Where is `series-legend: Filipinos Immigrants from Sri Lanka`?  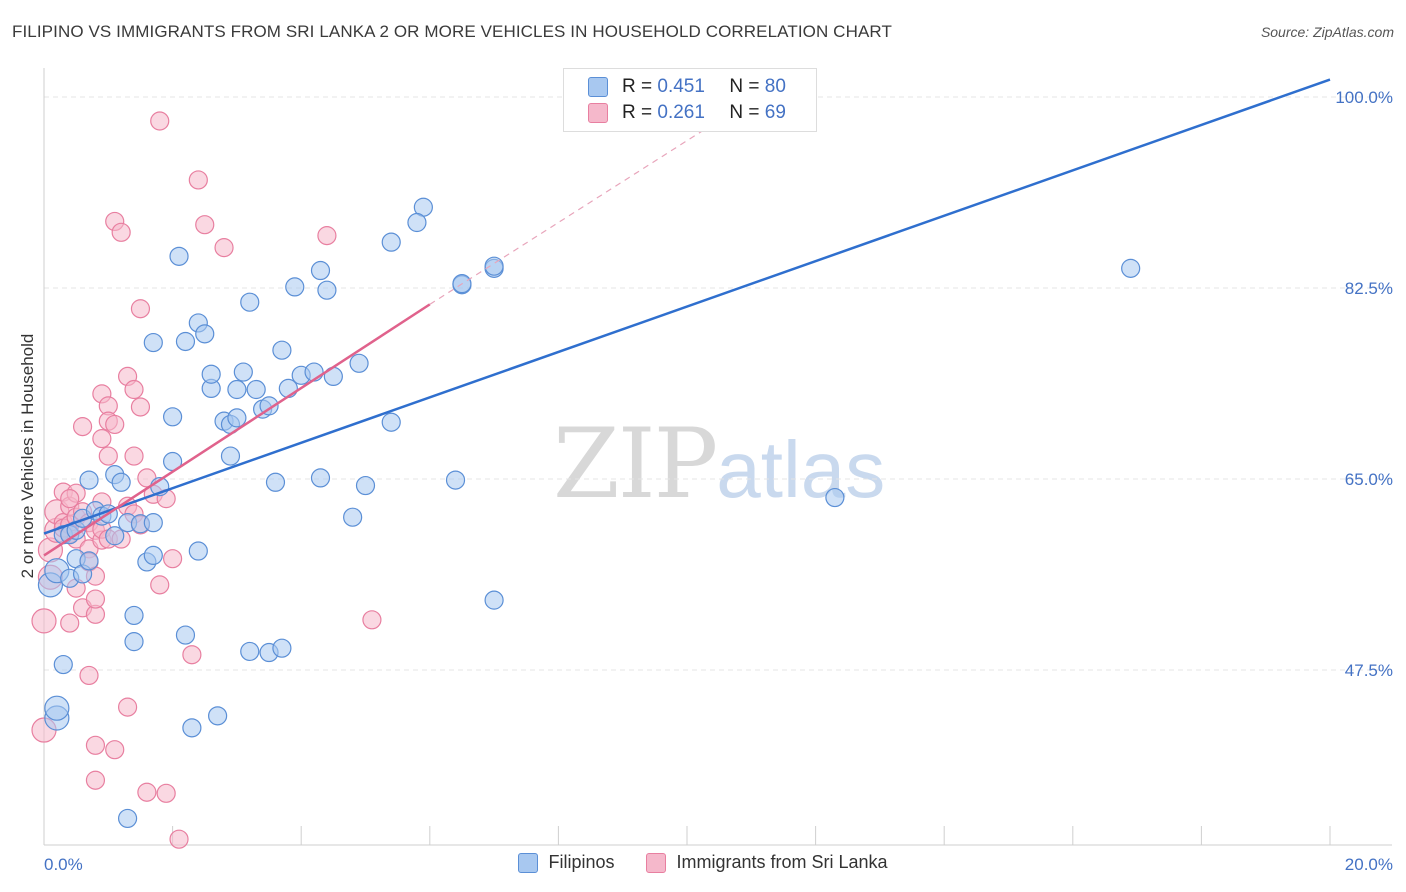 series-legend: Filipinos Immigrants from Sri Lanka is located at coordinates (703, 862).